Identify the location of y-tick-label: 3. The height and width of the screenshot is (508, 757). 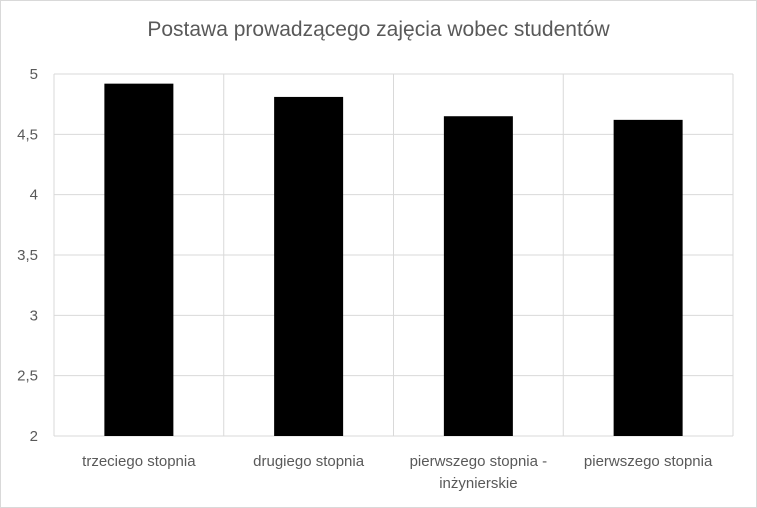
(34, 315).